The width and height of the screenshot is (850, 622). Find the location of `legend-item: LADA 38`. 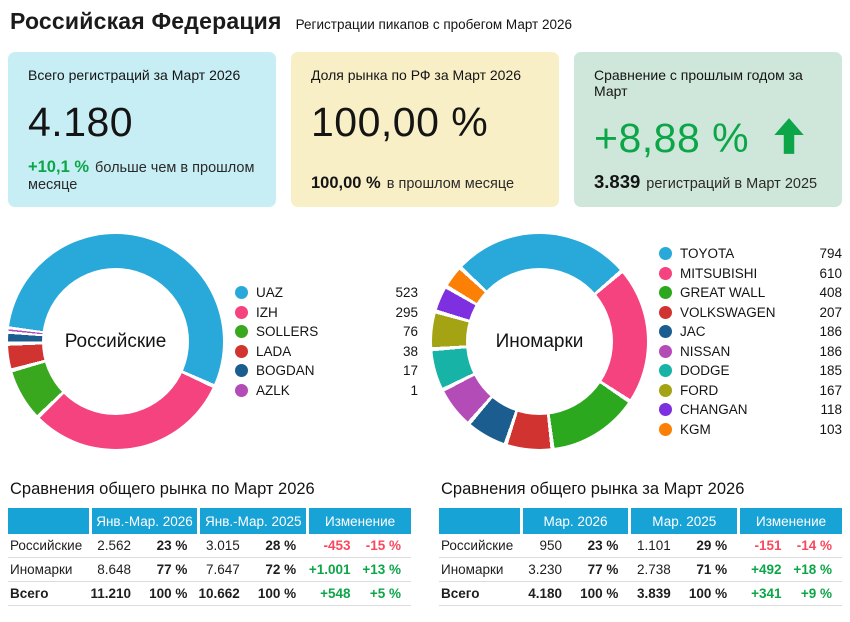

legend-item: LADA 38 is located at coordinates (326, 352).